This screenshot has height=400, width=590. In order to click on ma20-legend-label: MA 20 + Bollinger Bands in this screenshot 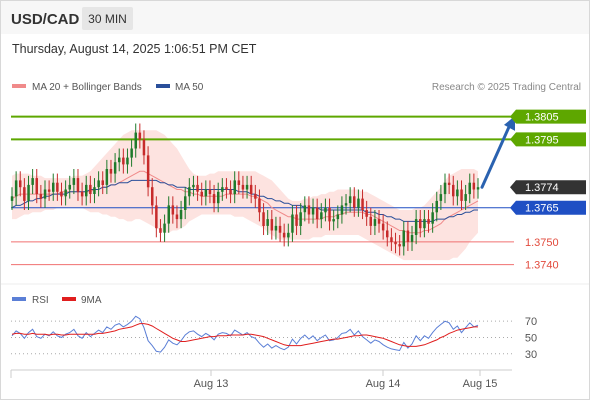, I will do `click(87, 87)`.